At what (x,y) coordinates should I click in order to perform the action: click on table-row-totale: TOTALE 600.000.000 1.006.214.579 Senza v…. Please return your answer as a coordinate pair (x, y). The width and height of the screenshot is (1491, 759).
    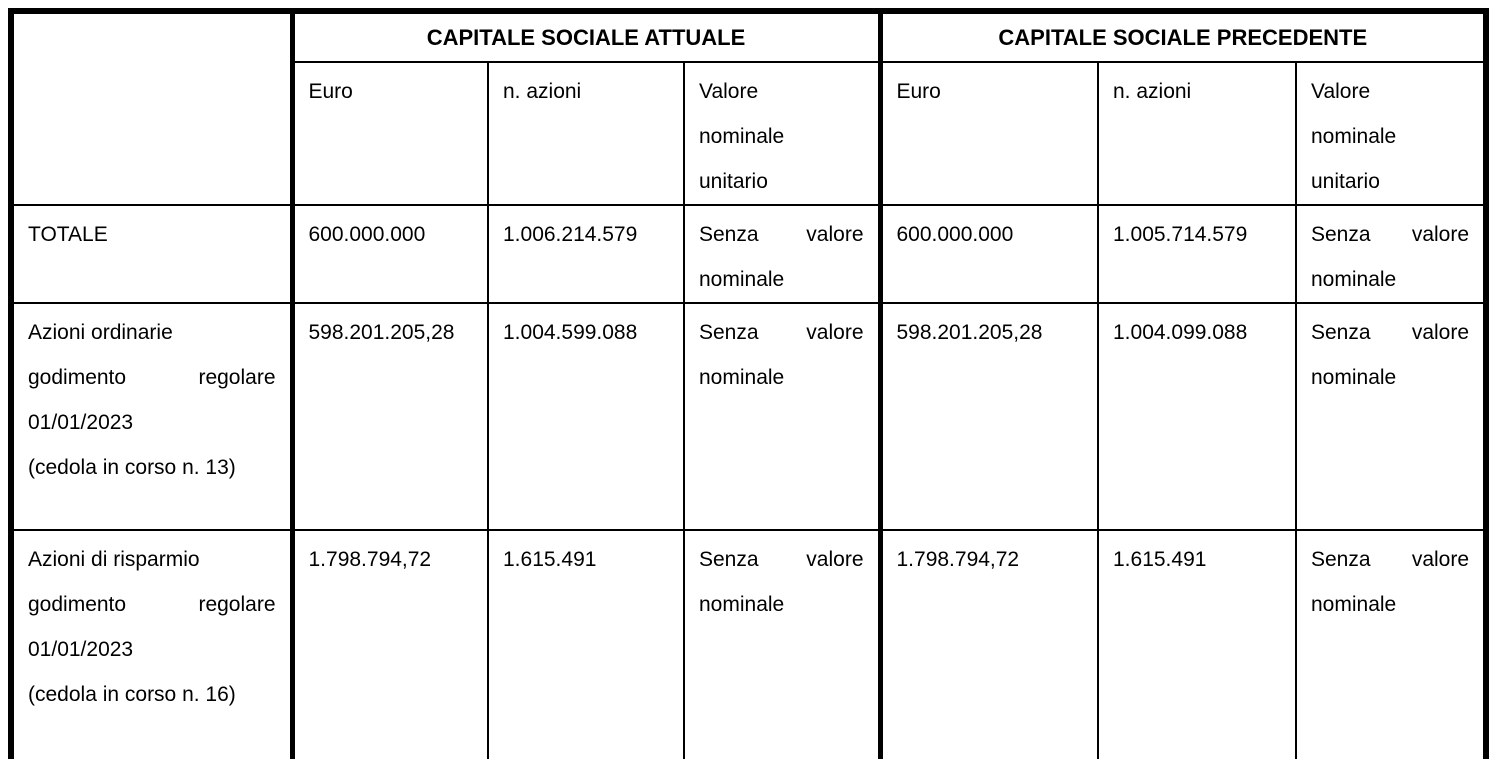
    Looking at the image, I should click on (749, 254).